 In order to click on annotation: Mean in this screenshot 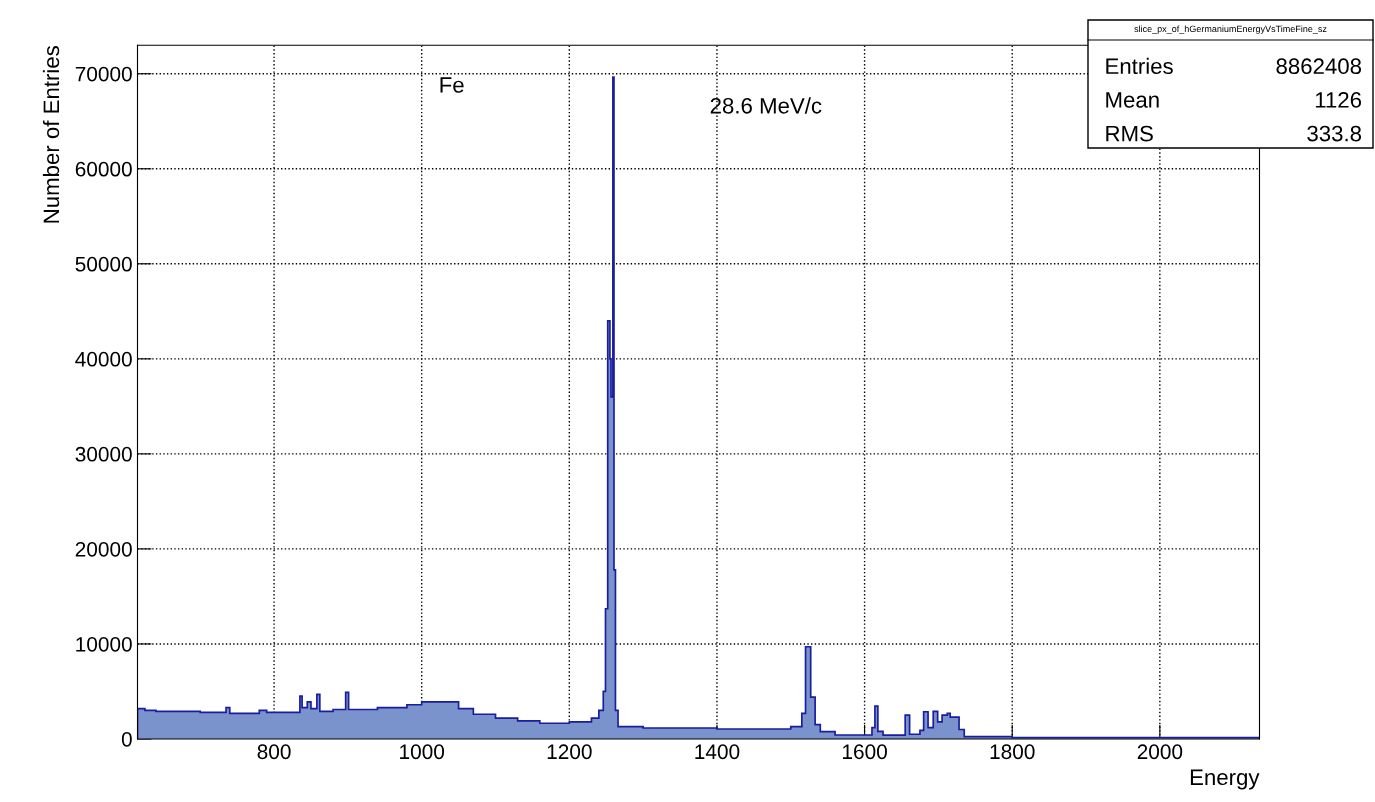, I will do `click(1132, 100)`.